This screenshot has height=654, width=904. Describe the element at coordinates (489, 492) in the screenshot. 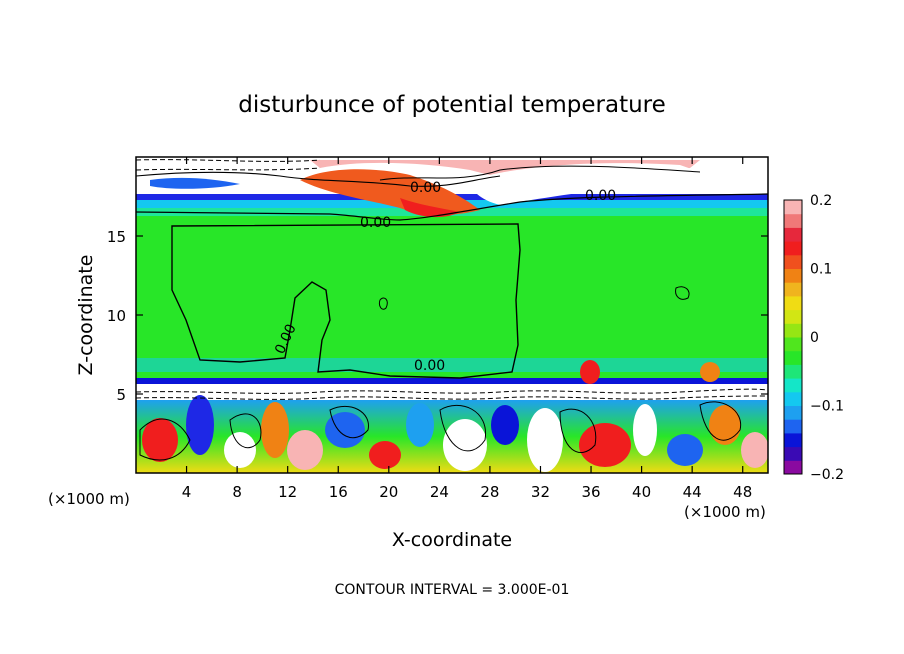

I see `x-tick-label: 28` at that location.